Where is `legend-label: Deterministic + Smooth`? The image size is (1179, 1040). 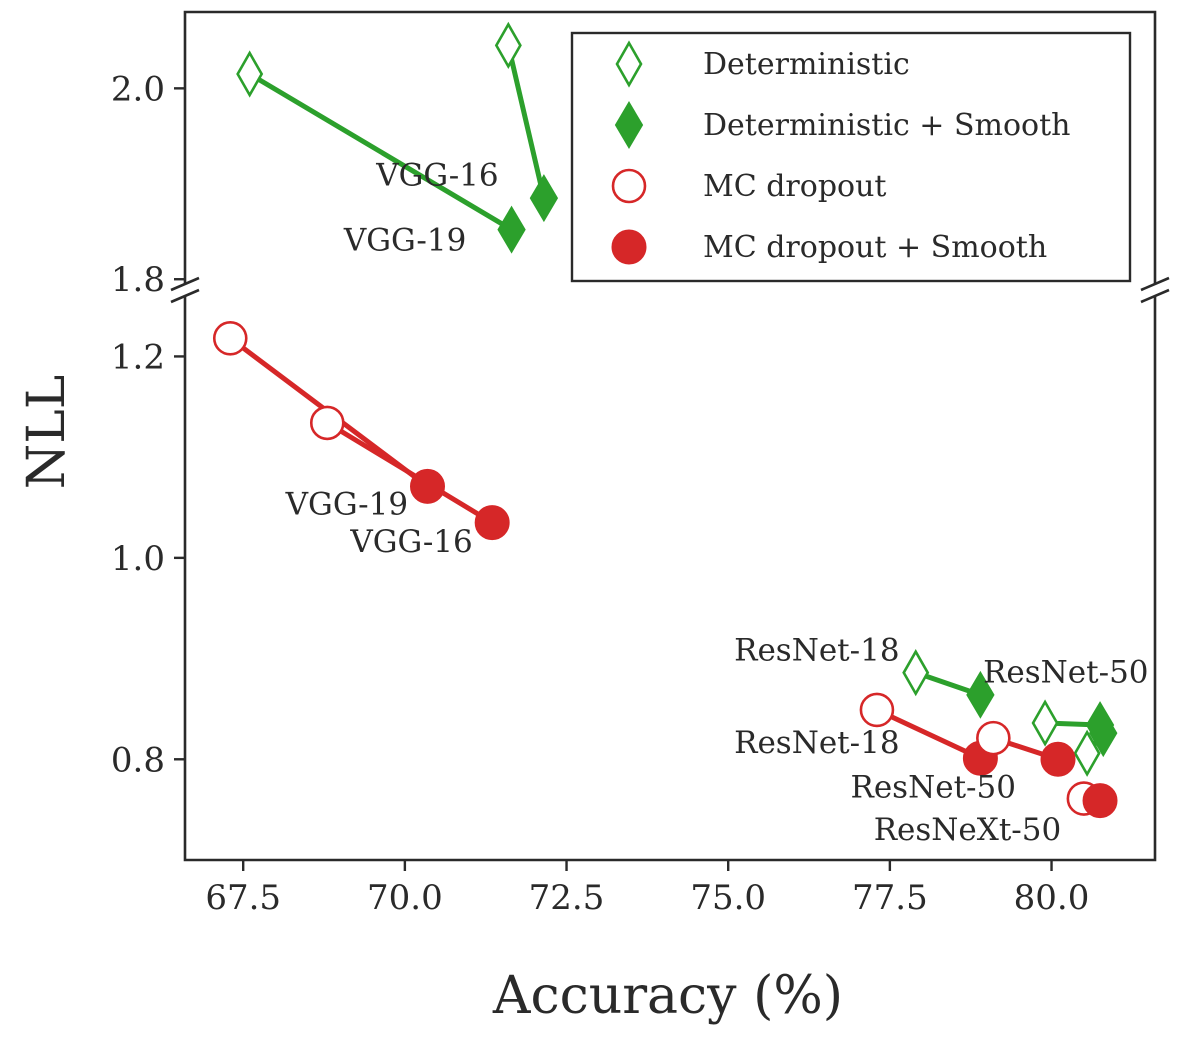
legend-label: Deterministic + Smooth is located at coordinates (886, 125).